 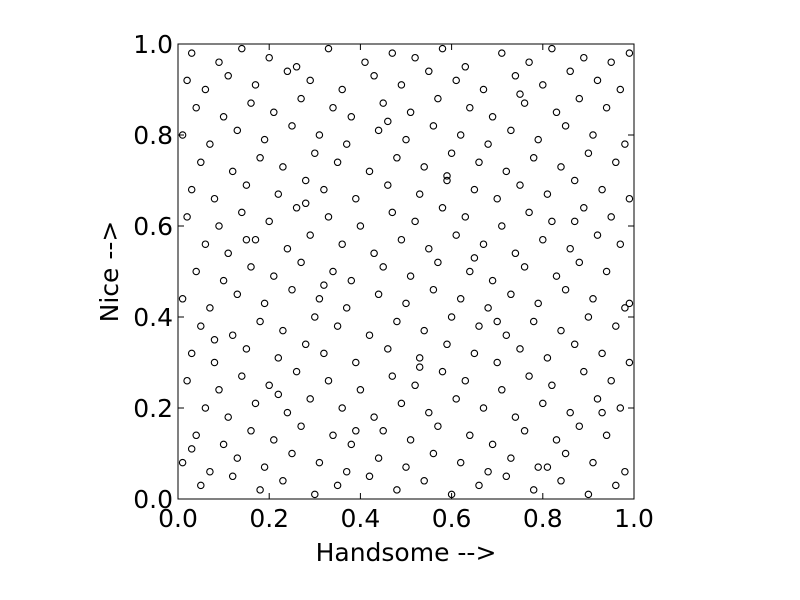 What do you see at coordinates (452, 518) in the screenshot?
I see `x-tick-label: 0.6` at bounding box center [452, 518].